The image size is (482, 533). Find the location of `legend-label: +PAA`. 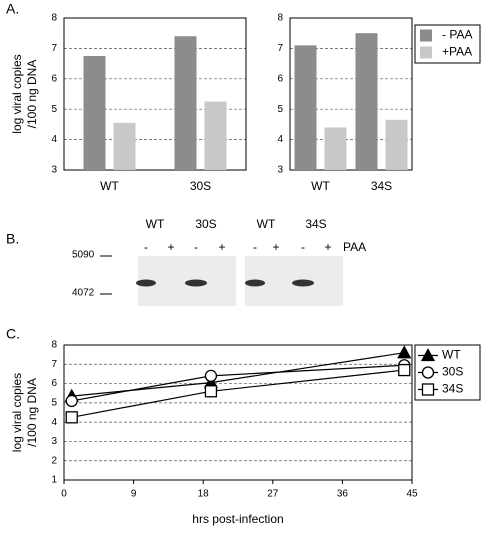

legend-label: +PAA is located at coordinates (457, 52).